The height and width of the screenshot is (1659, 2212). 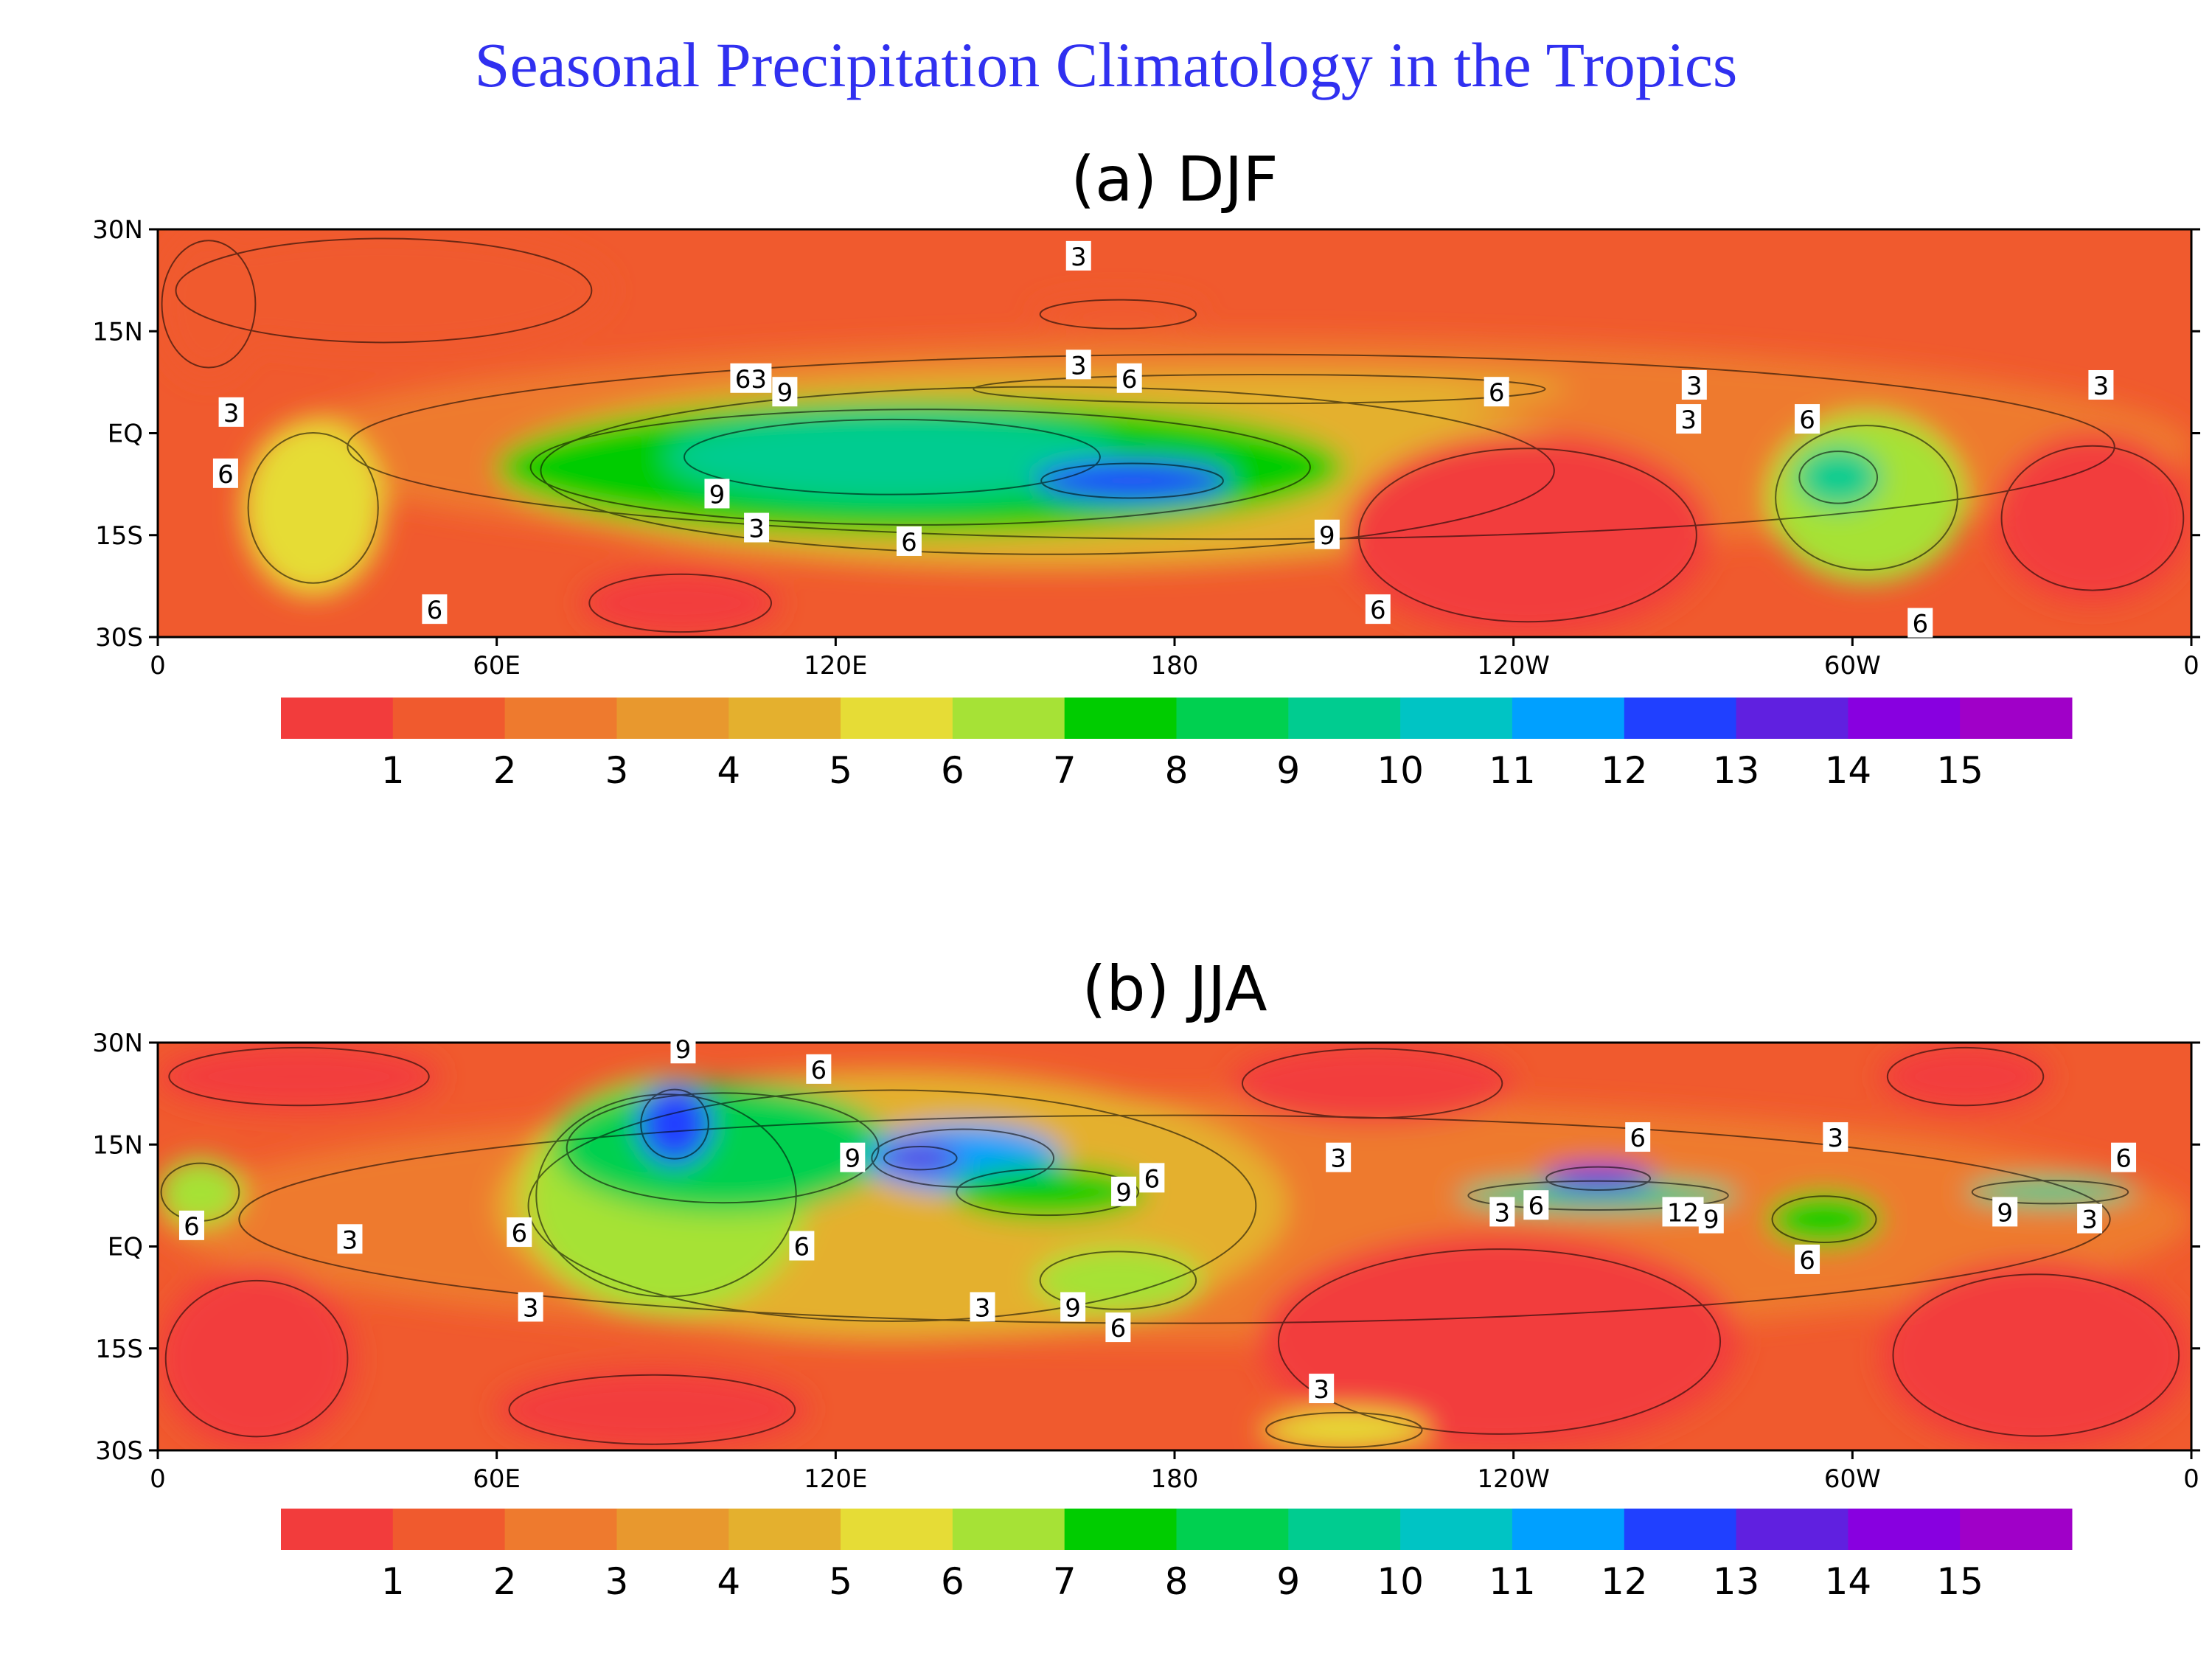 I want to click on colorbar-label: 11, so click(x=1512, y=1581).